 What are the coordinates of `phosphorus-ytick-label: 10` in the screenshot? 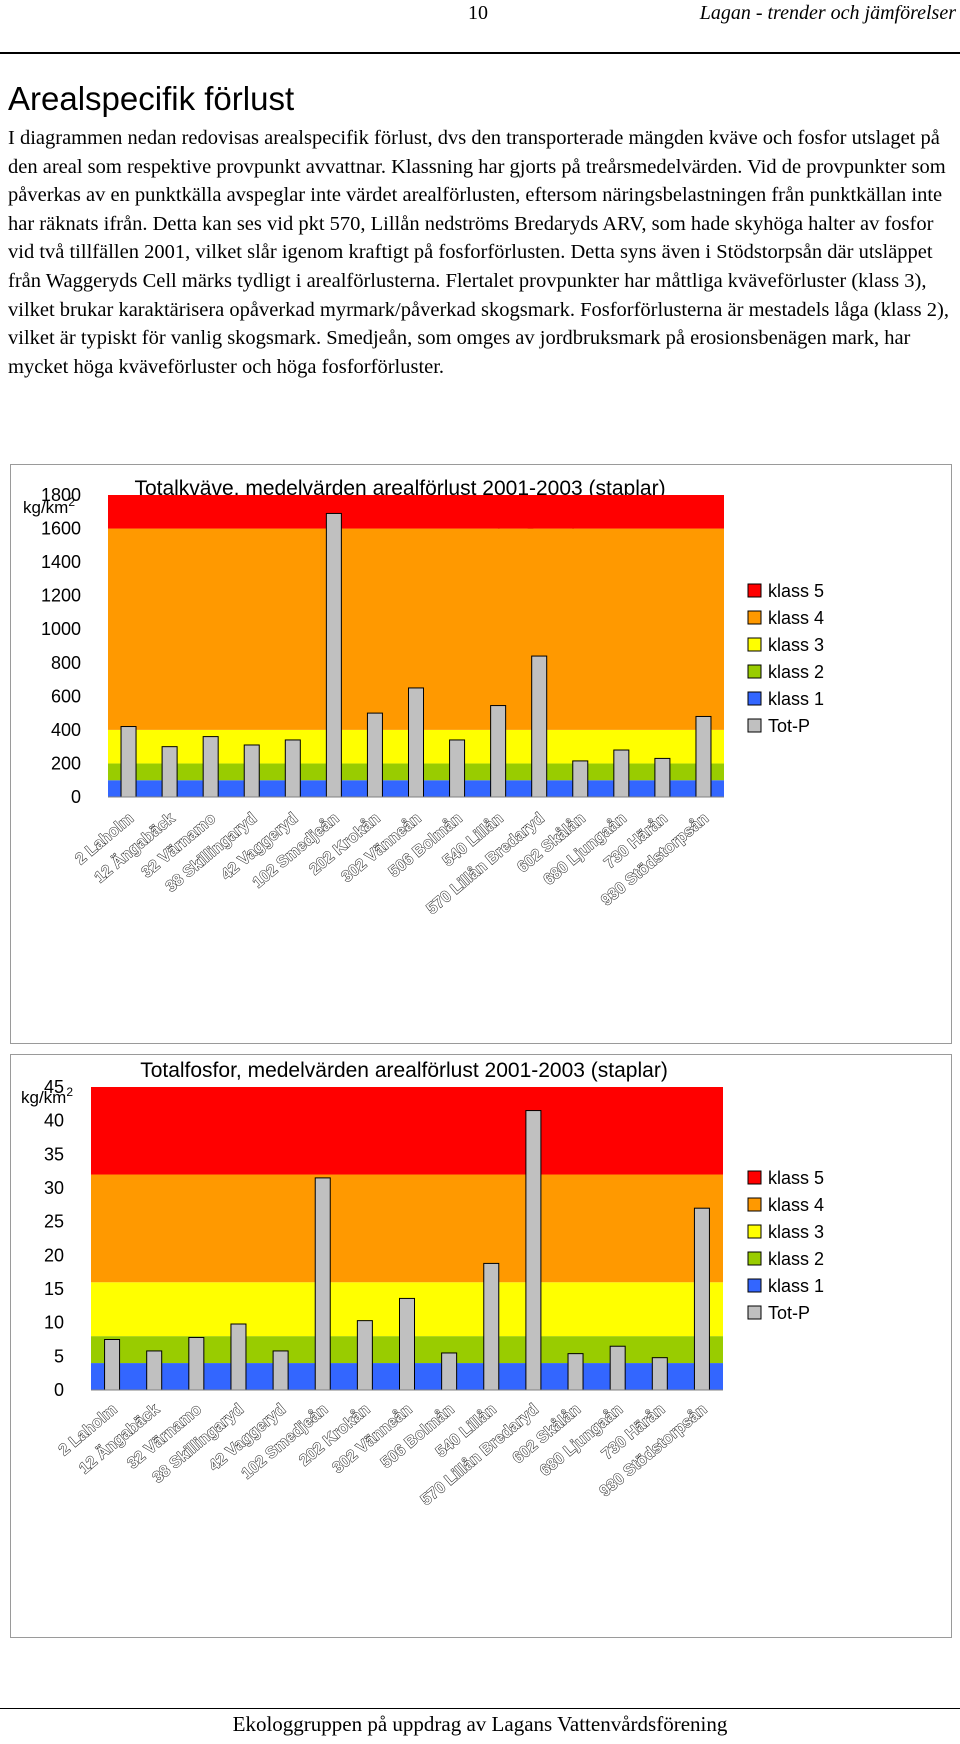 It's located at (54, 1323).